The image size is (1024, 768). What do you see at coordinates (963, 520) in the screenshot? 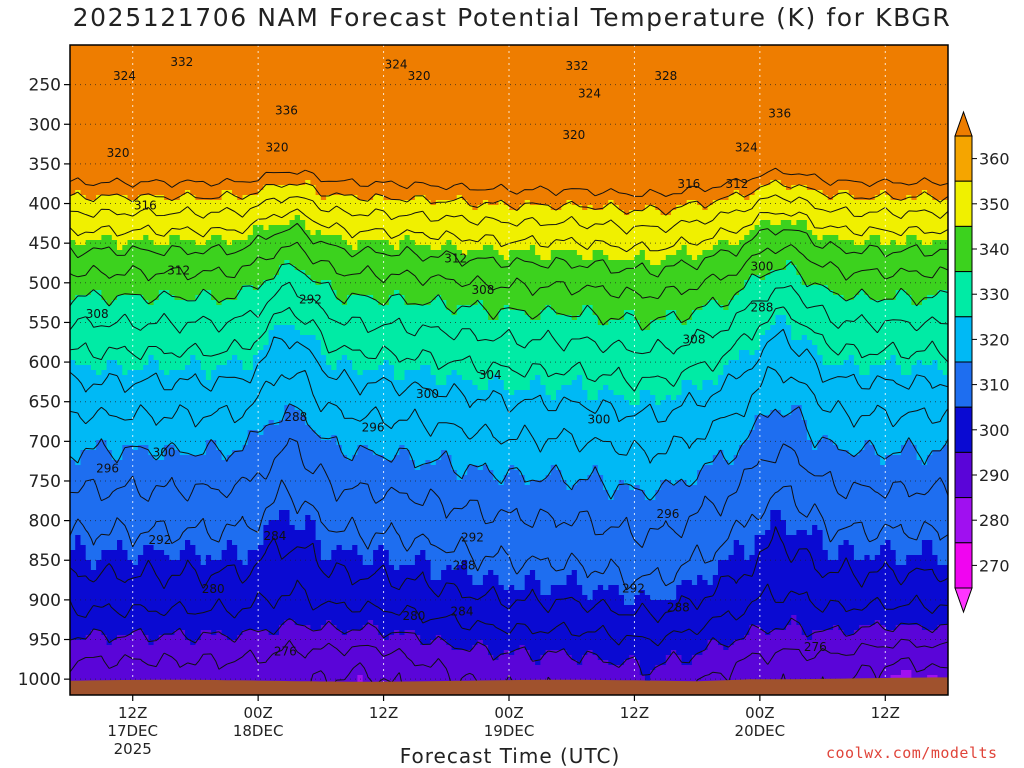
I see `colorbar-swatch` at bounding box center [963, 520].